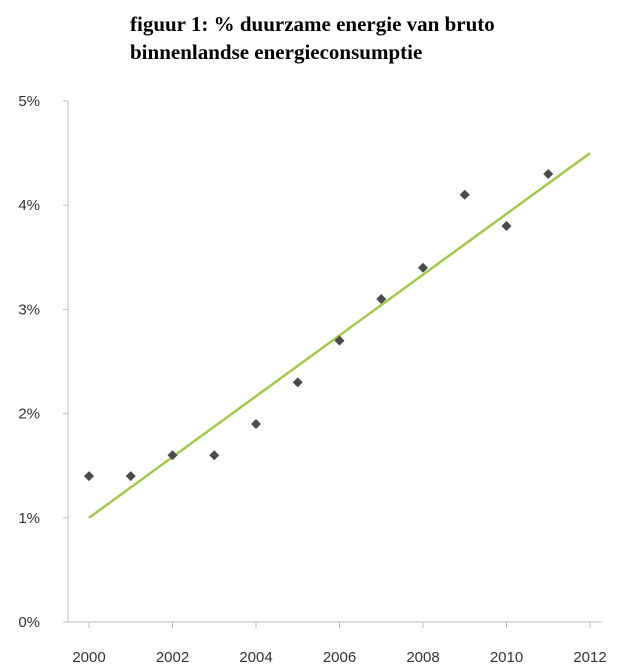  I want to click on chart-title-line-1: figuur 1: % duurzame energie van bruto, so click(312, 24).